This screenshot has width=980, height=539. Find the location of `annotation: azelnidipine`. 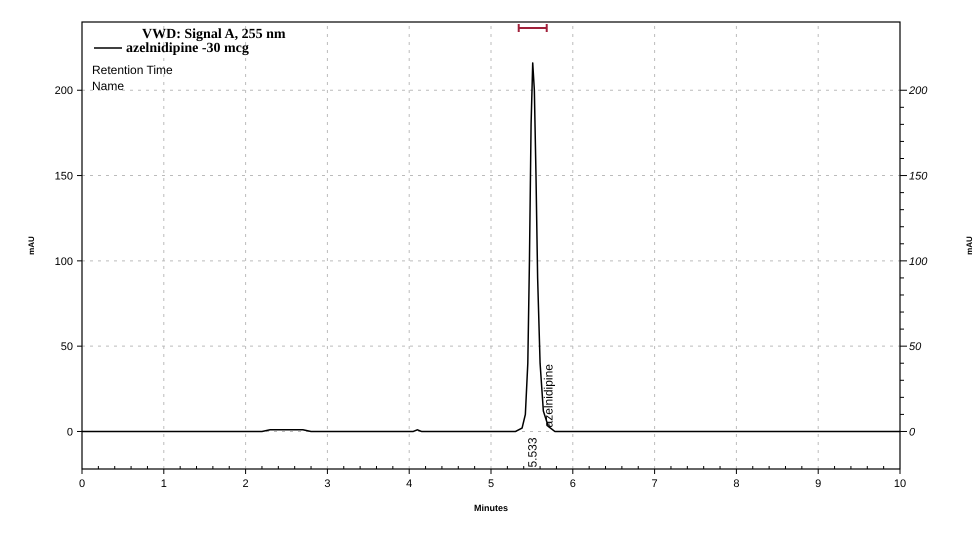

annotation: azelnidipine is located at coordinates (549, 396).